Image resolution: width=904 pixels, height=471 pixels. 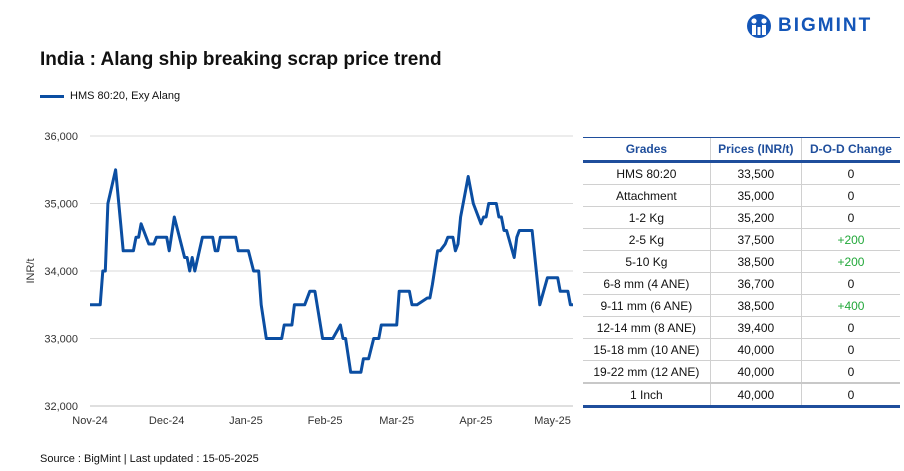 What do you see at coordinates (61, 272) in the screenshot?
I see `y-tick-label: 34,000` at bounding box center [61, 272].